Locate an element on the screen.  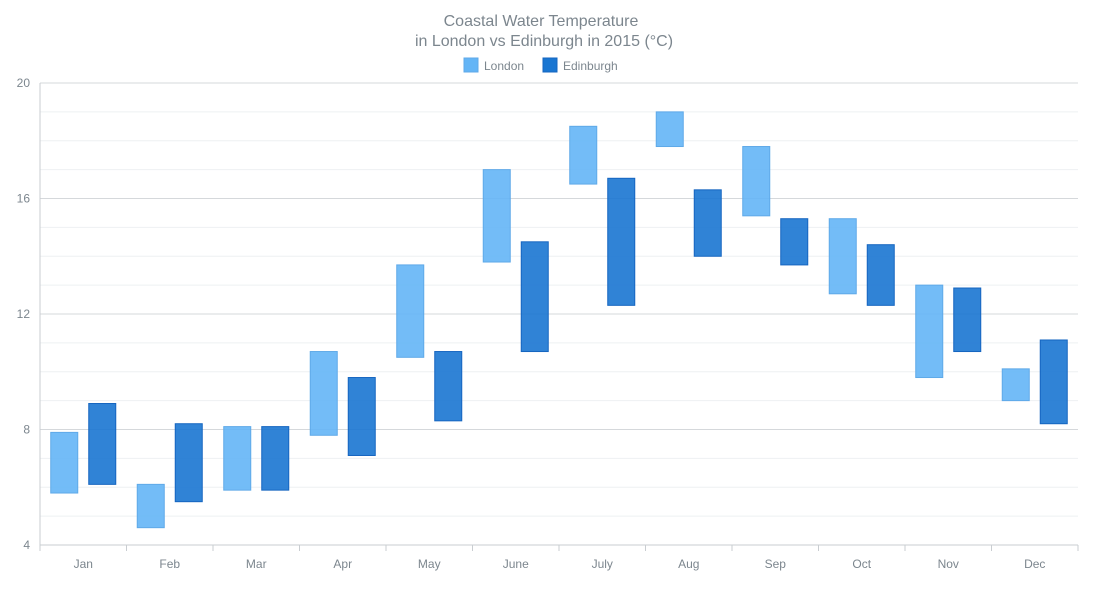
y-tick-label: 16 is located at coordinates (24, 199).